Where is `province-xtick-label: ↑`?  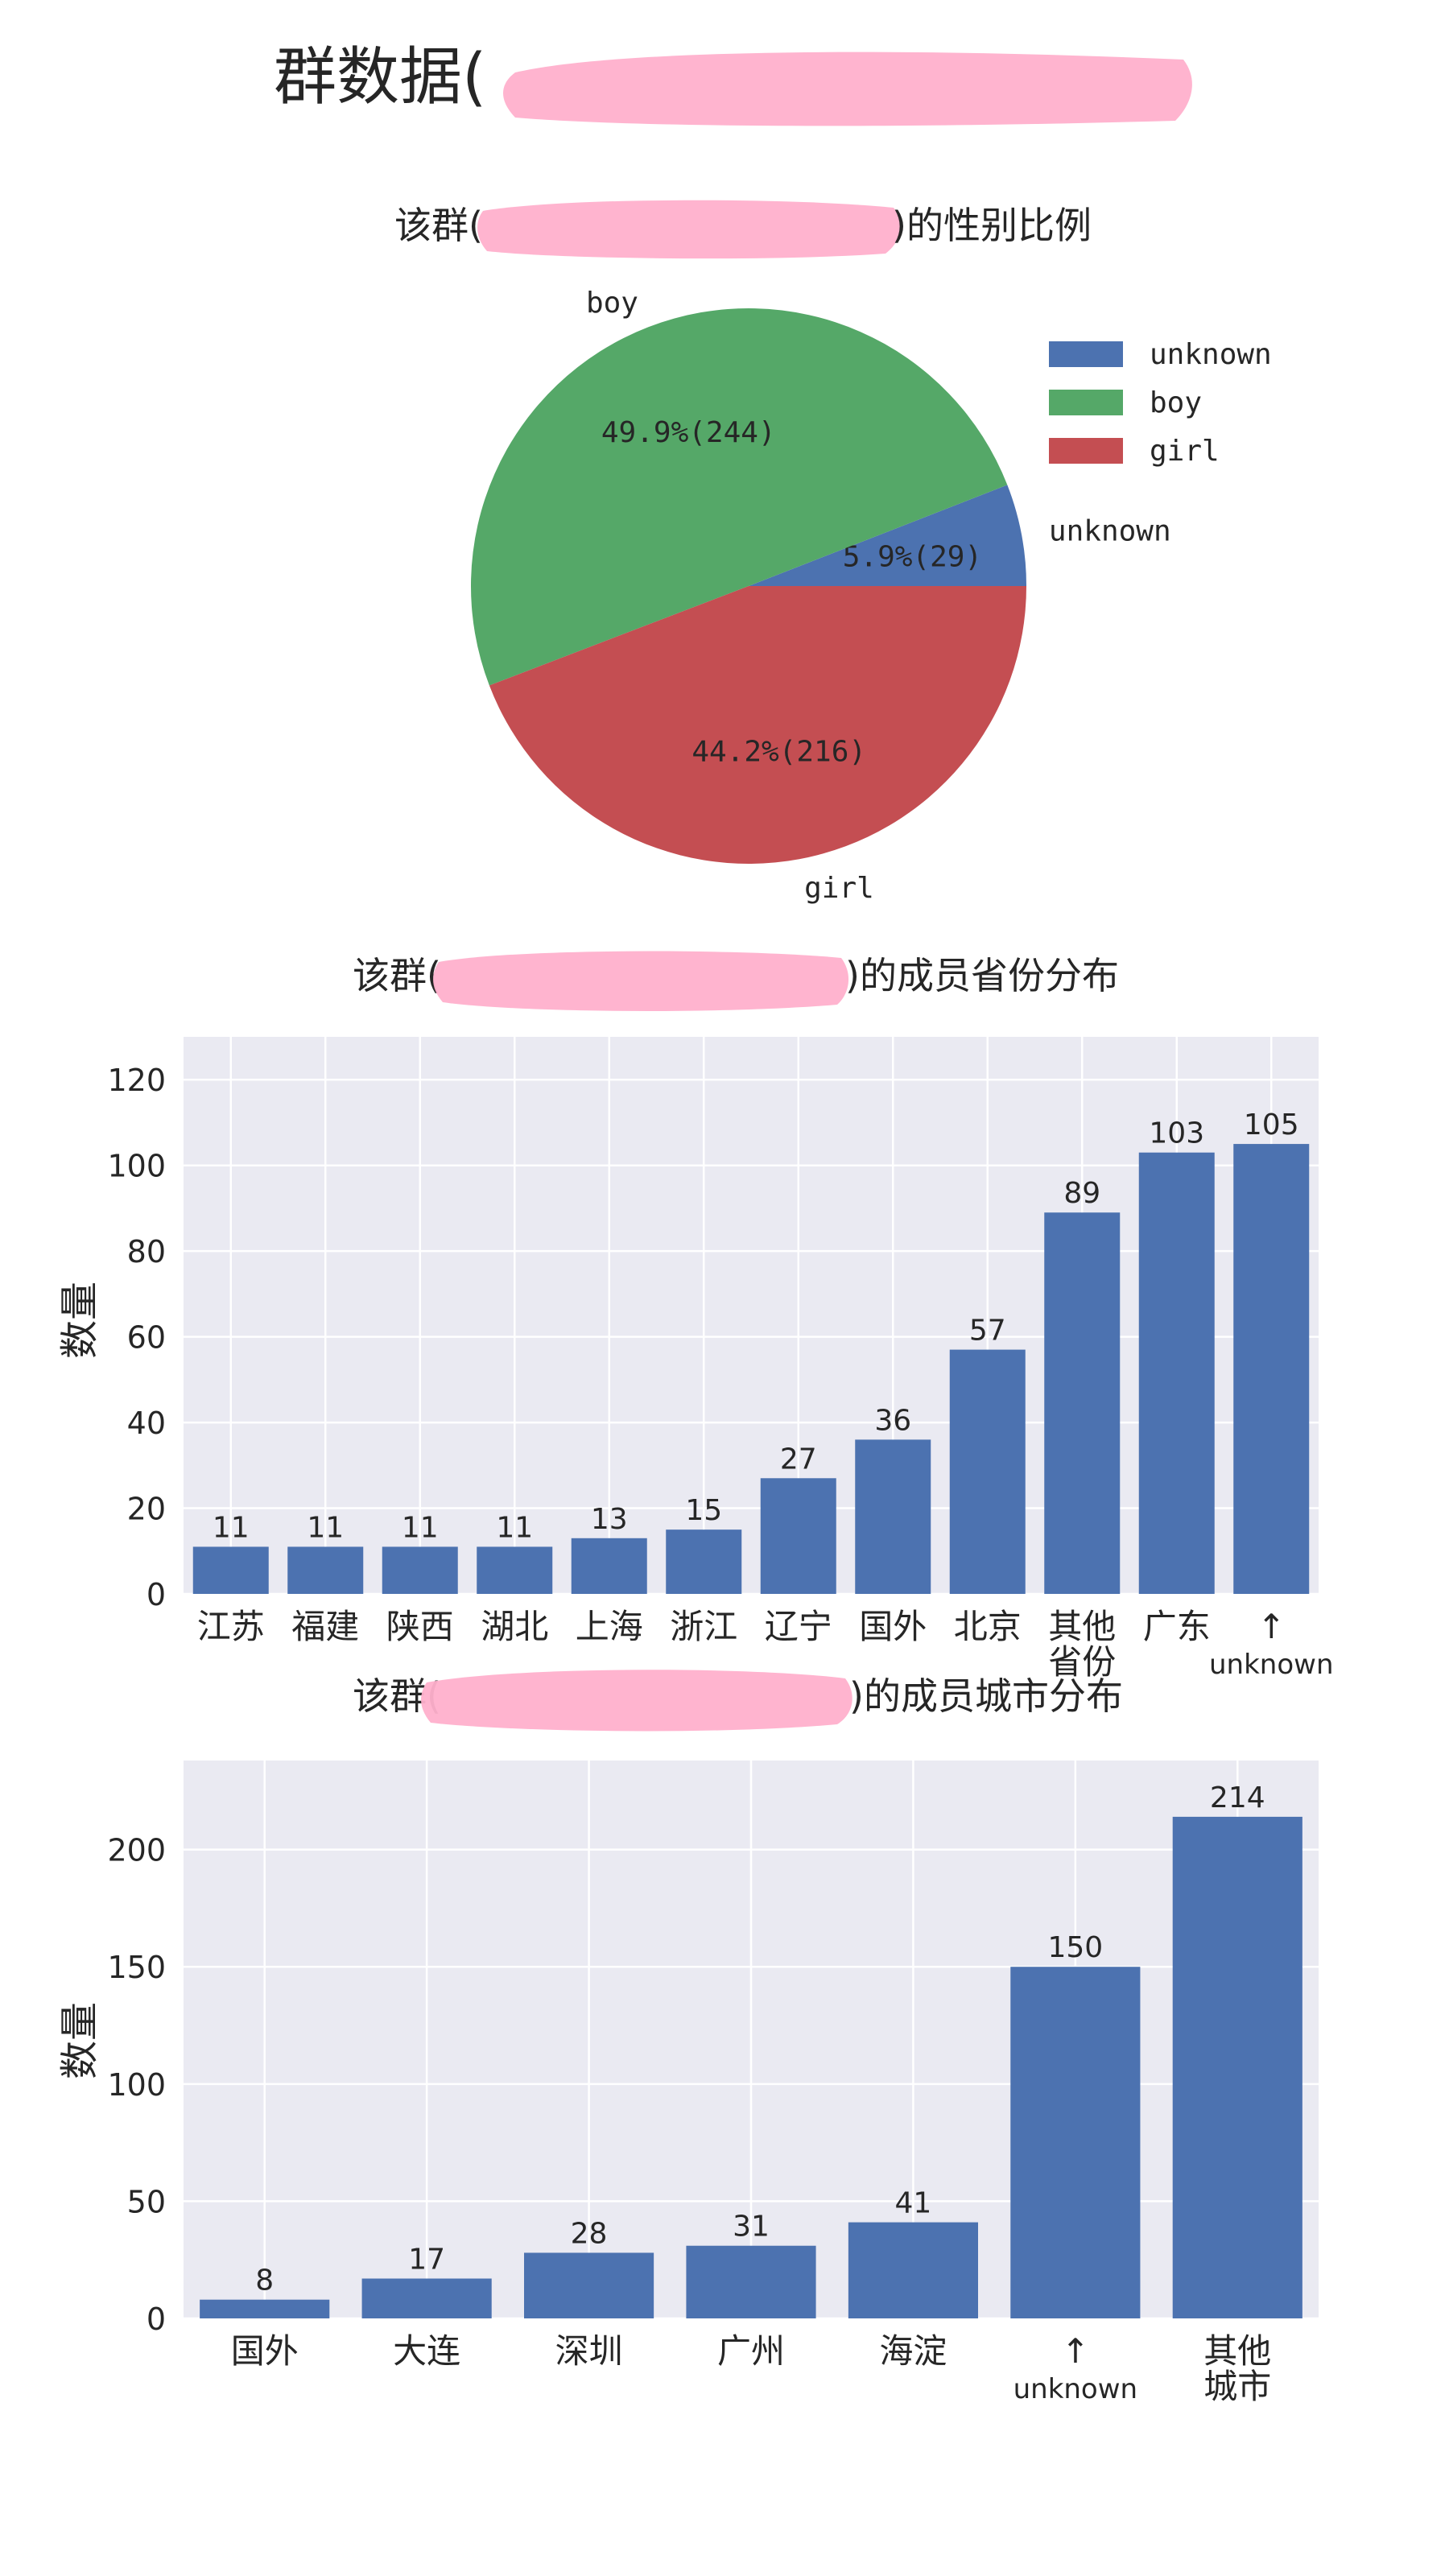
province-xtick-label: ↑ is located at coordinates (1271, 1626).